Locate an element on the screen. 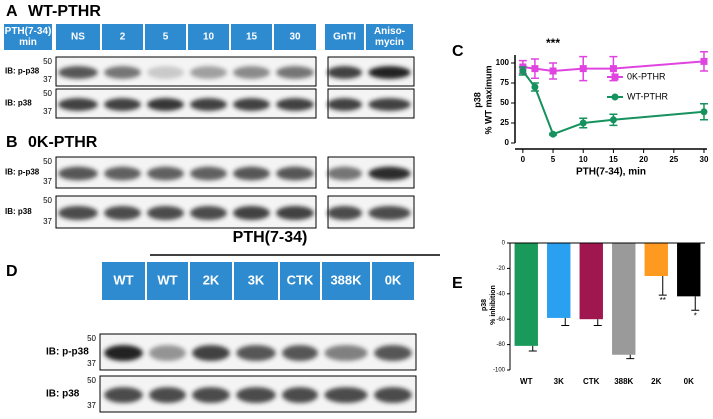 Image resolution: width=713 pixels, height=419 pixels. lane-header-text: NS is located at coordinates (78, 37).